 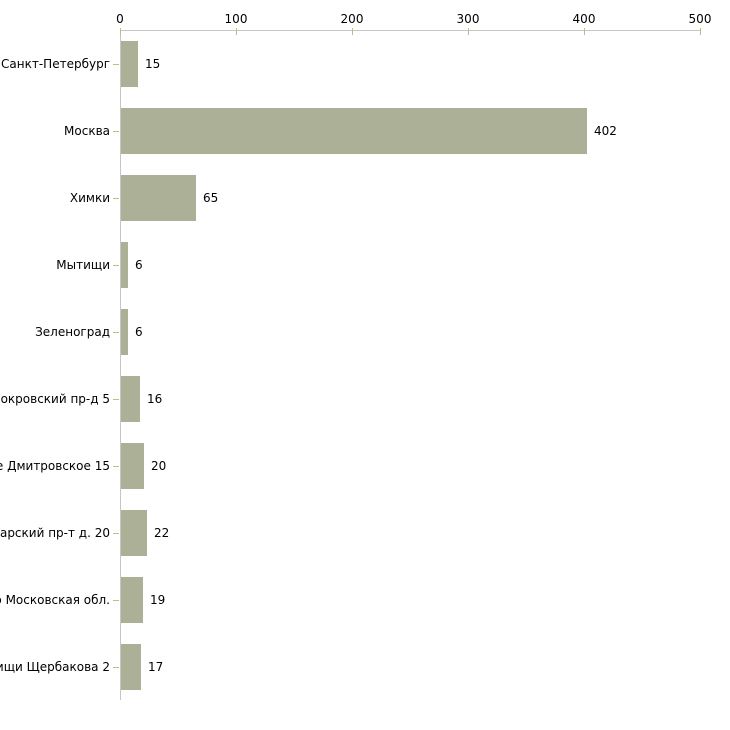 What do you see at coordinates (700, 19) in the screenshot?
I see `x-axis-tick-label: 500` at bounding box center [700, 19].